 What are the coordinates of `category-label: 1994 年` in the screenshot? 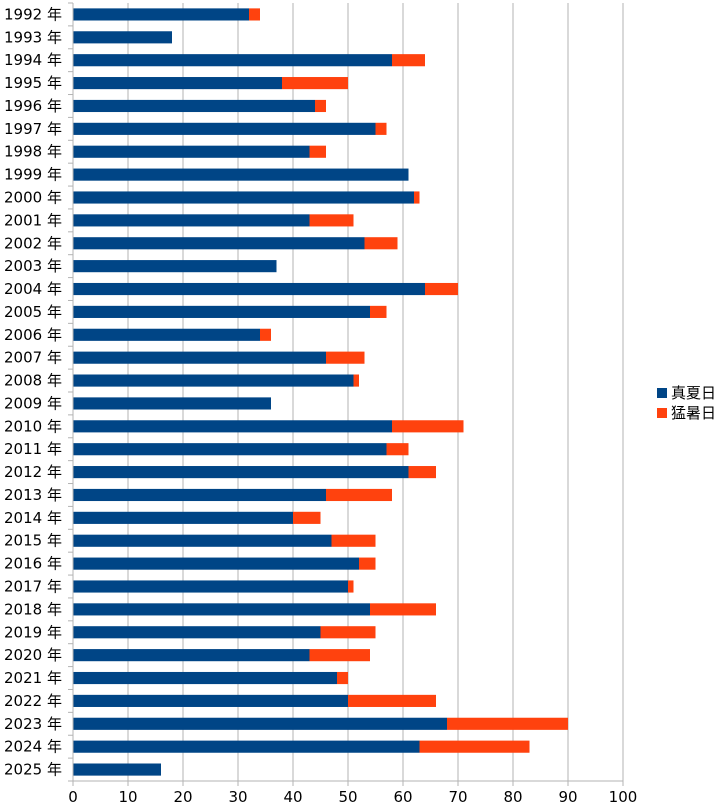 It's located at (33, 60).